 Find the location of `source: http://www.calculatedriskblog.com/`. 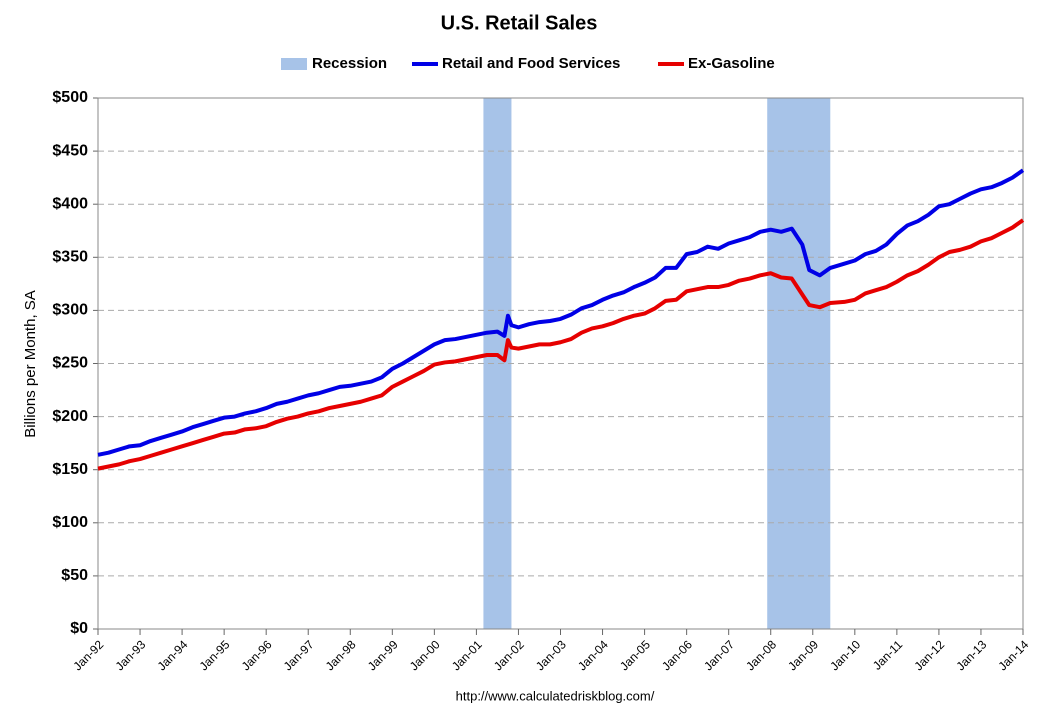

source: http://www.calculatedriskblog.com/ is located at coordinates (555, 695).